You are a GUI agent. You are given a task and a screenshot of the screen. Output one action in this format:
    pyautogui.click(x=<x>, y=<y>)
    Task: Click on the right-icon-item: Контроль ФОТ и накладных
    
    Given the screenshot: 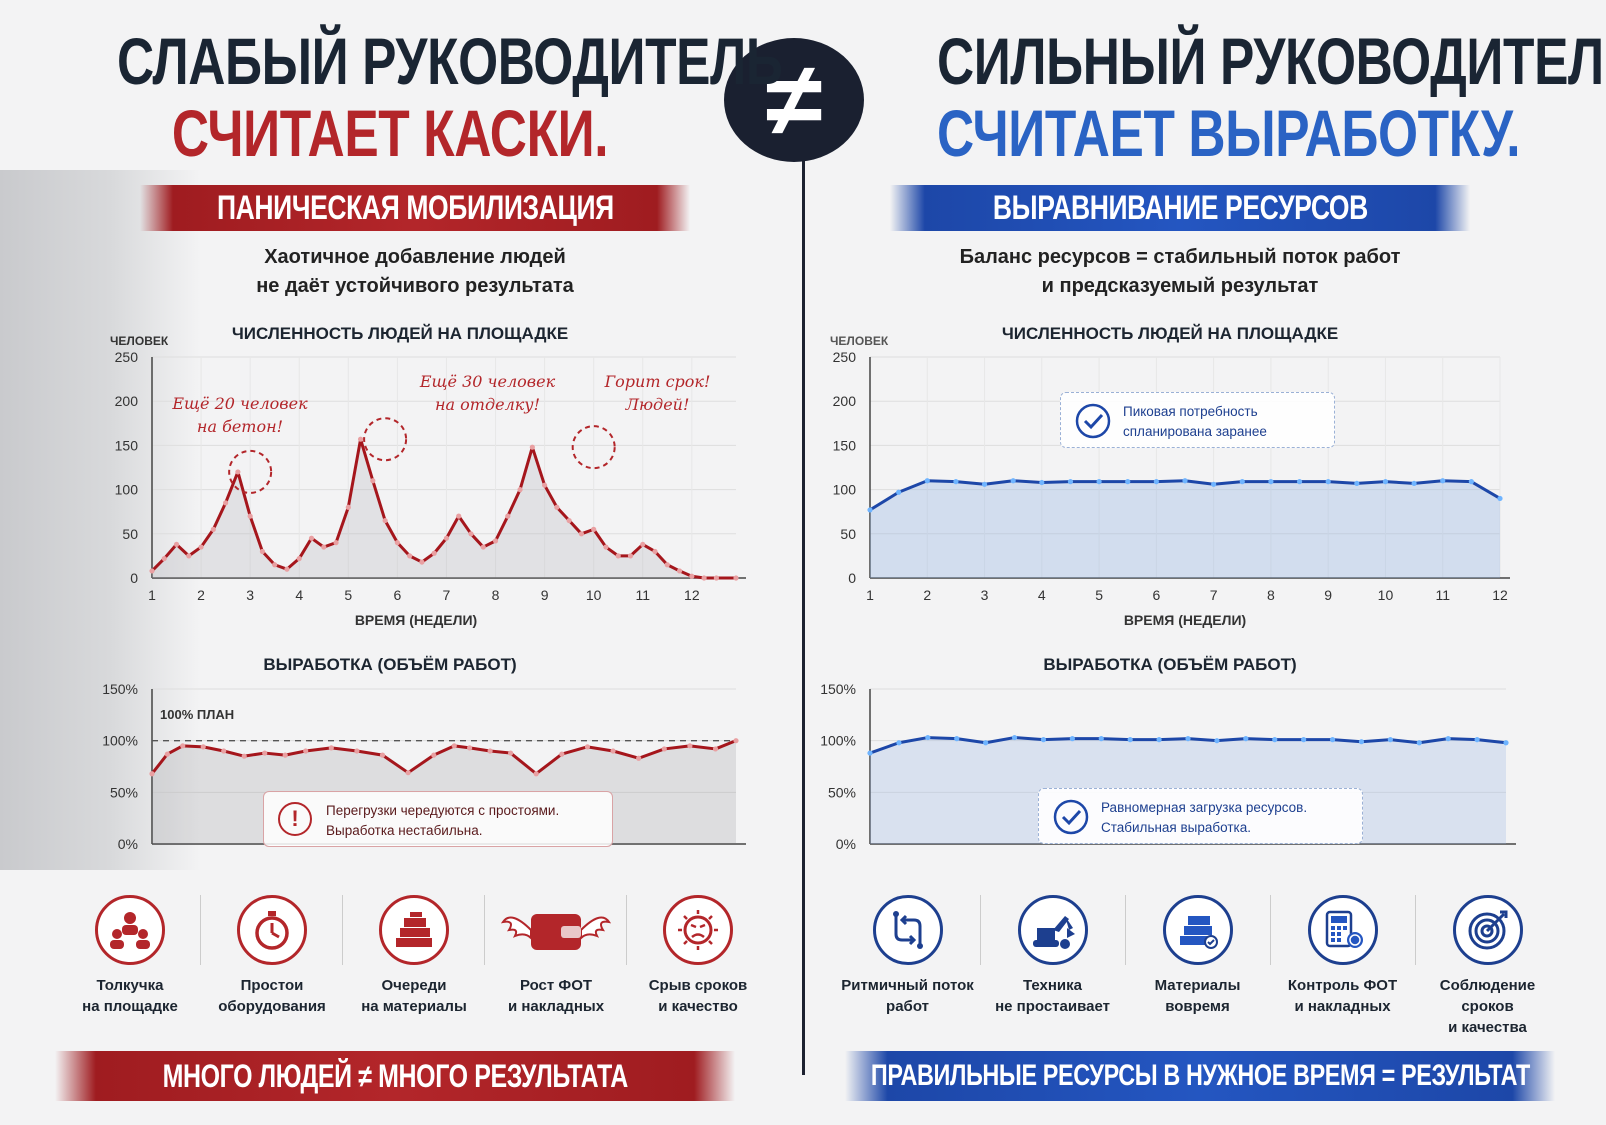 What is the action you would take?
    pyautogui.click(x=1342, y=956)
    